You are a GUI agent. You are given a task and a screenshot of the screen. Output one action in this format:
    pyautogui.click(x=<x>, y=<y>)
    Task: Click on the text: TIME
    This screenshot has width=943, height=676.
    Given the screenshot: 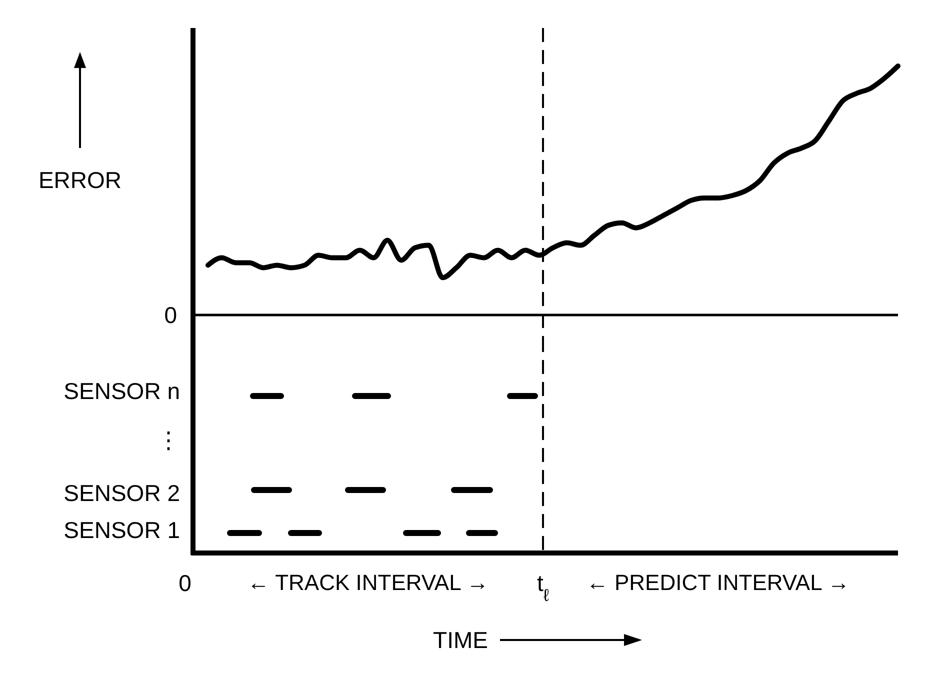 What is the action you would take?
    pyautogui.click(x=460, y=640)
    